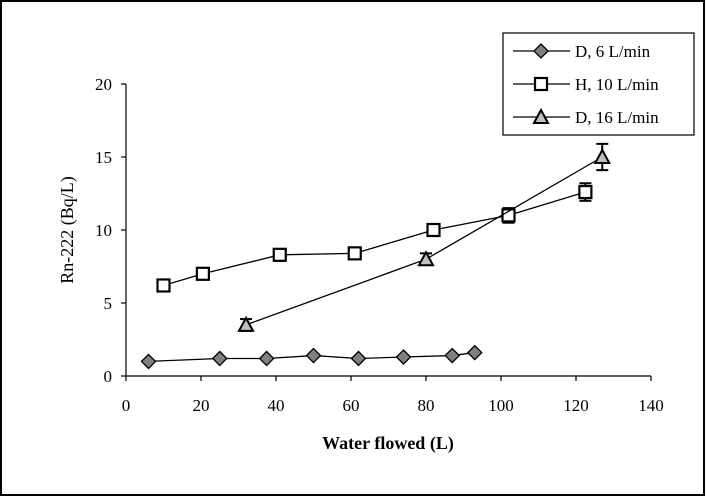 The width and height of the screenshot is (706, 497). I want to click on x-tick-label: 0, so click(126, 405).